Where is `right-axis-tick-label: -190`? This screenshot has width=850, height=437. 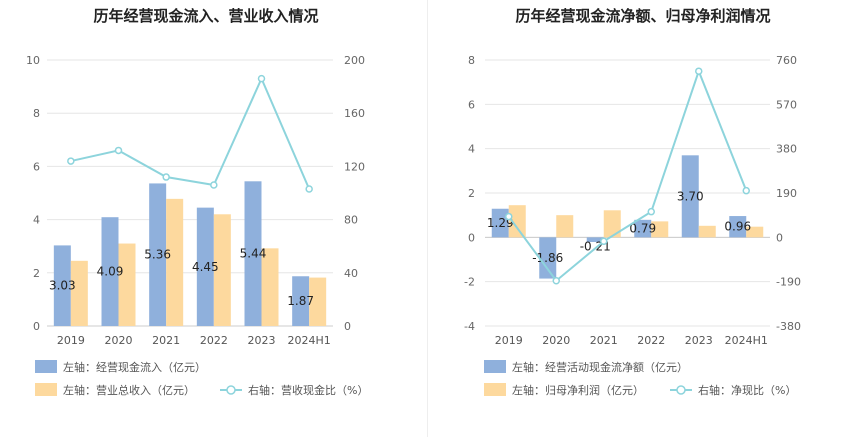
right-axis-tick-label: -190 is located at coordinates (788, 282).